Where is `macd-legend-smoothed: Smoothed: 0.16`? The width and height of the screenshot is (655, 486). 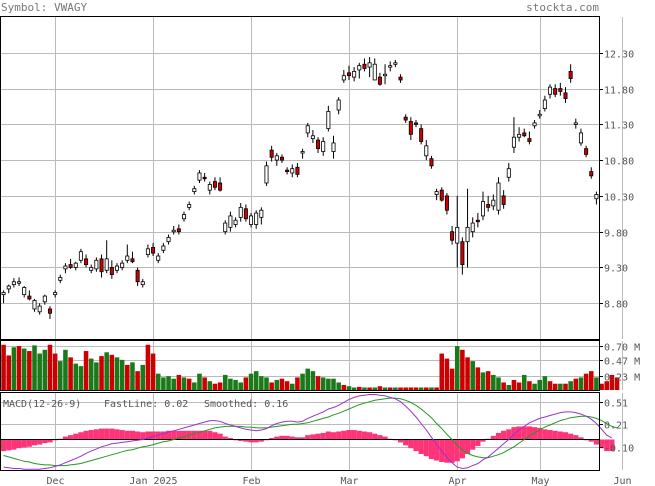 macd-legend-smoothed: Smoothed: 0.16 is located at coordinates (246, 404).